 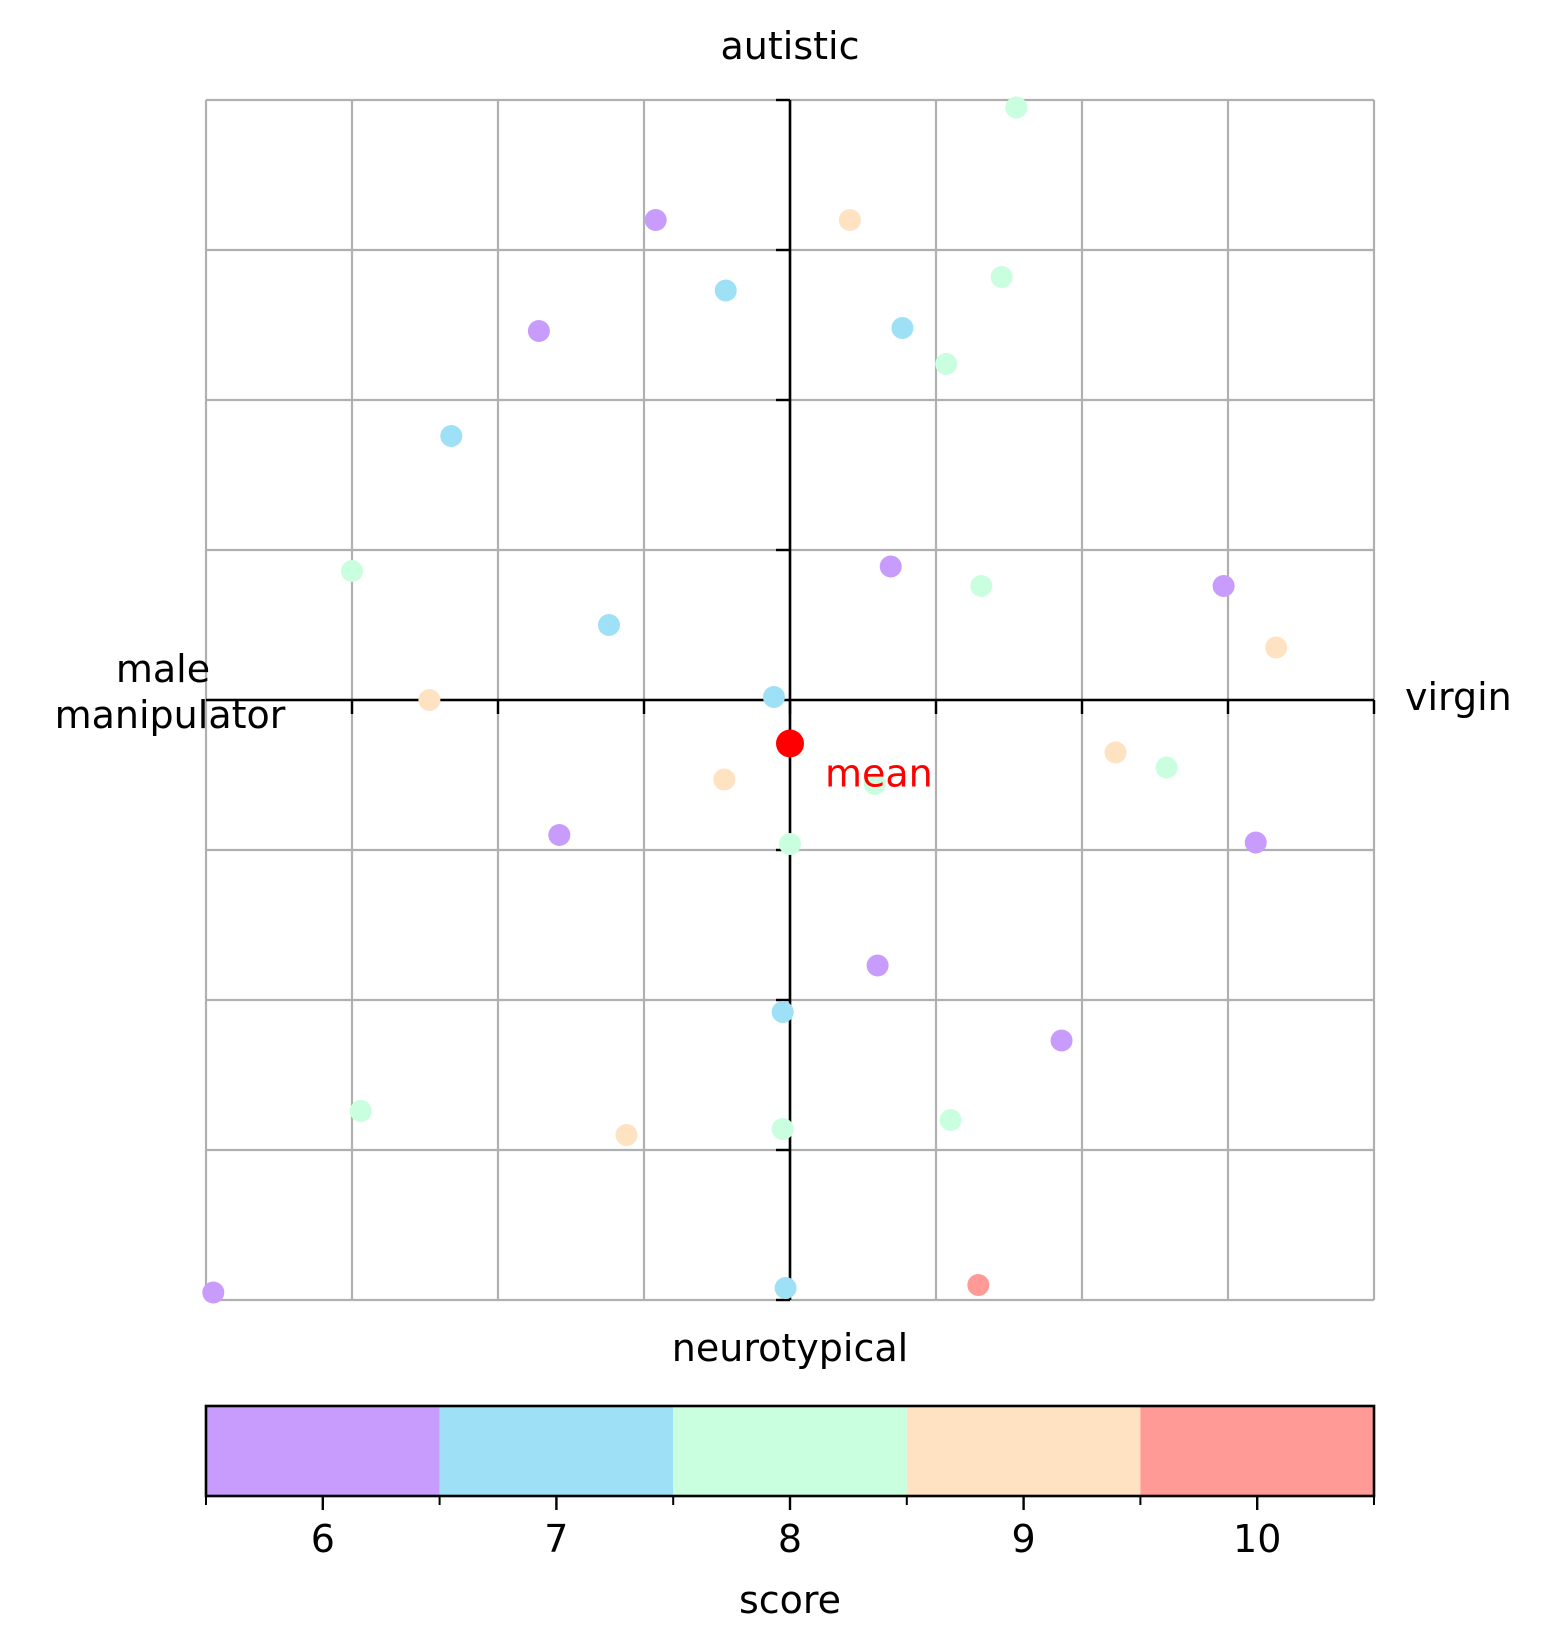 What do you see at coordinates (1024, 1539) in the screenshot?
I see `colorbar-tick-label: 9` at bounding box center [1024, 1539].